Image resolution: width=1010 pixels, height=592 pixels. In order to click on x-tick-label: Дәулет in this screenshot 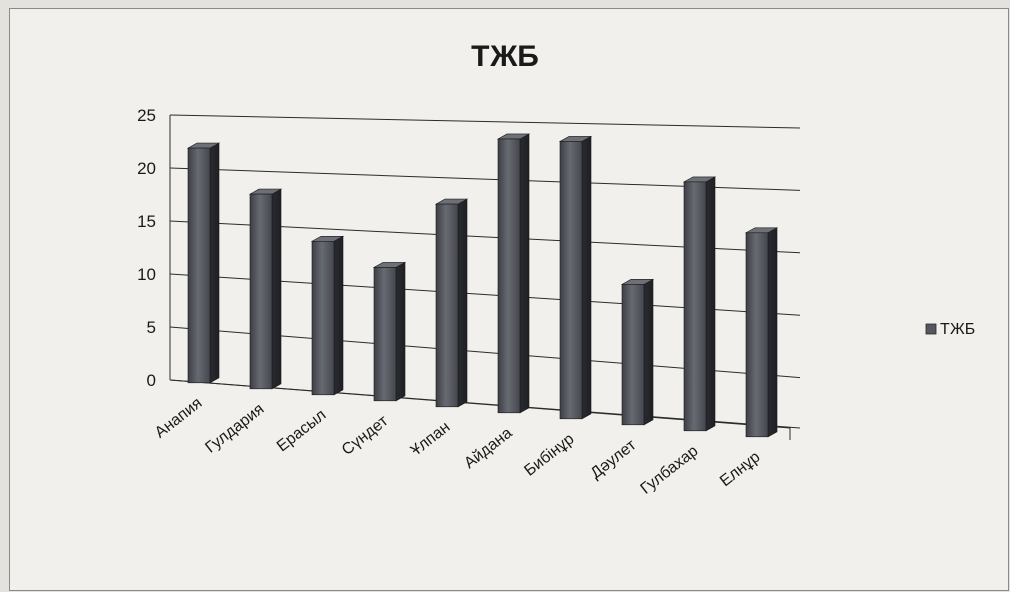, I will do `click(614, 459)`.